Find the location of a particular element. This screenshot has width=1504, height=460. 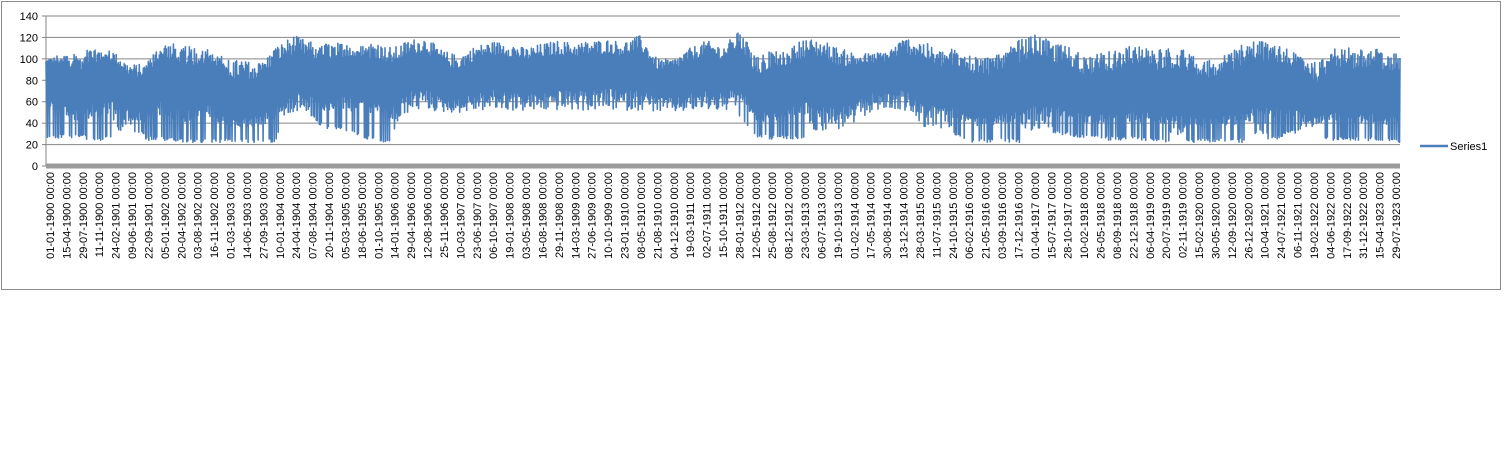

x-tick-label: 13-12-1914 00:00 is located at coordinates (905, 215).